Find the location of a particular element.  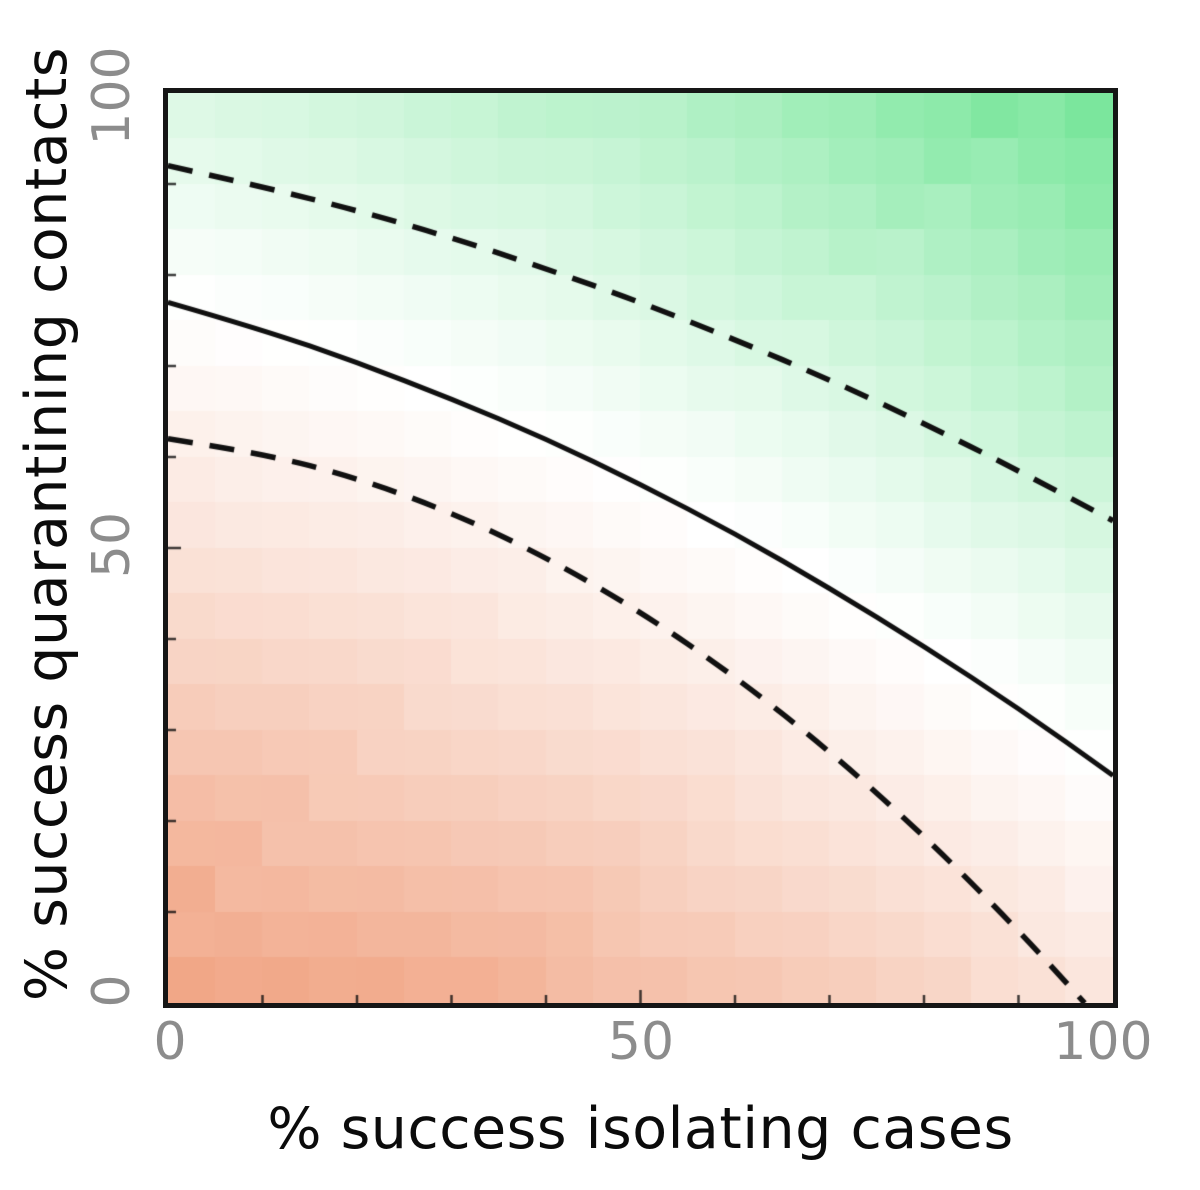

y-tick-label-100: 100 is located at coordinates (112, 96).